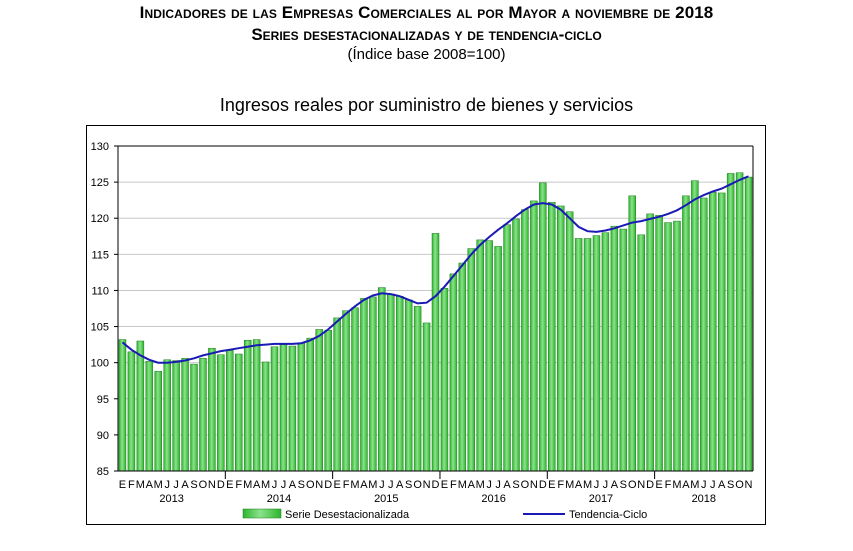  What do you see at coordinates (444, 514) in the screenshot?
I see `legend: Serie Desestacionalizada Tendencia-Ciclo` at bounding box center [444, 514].